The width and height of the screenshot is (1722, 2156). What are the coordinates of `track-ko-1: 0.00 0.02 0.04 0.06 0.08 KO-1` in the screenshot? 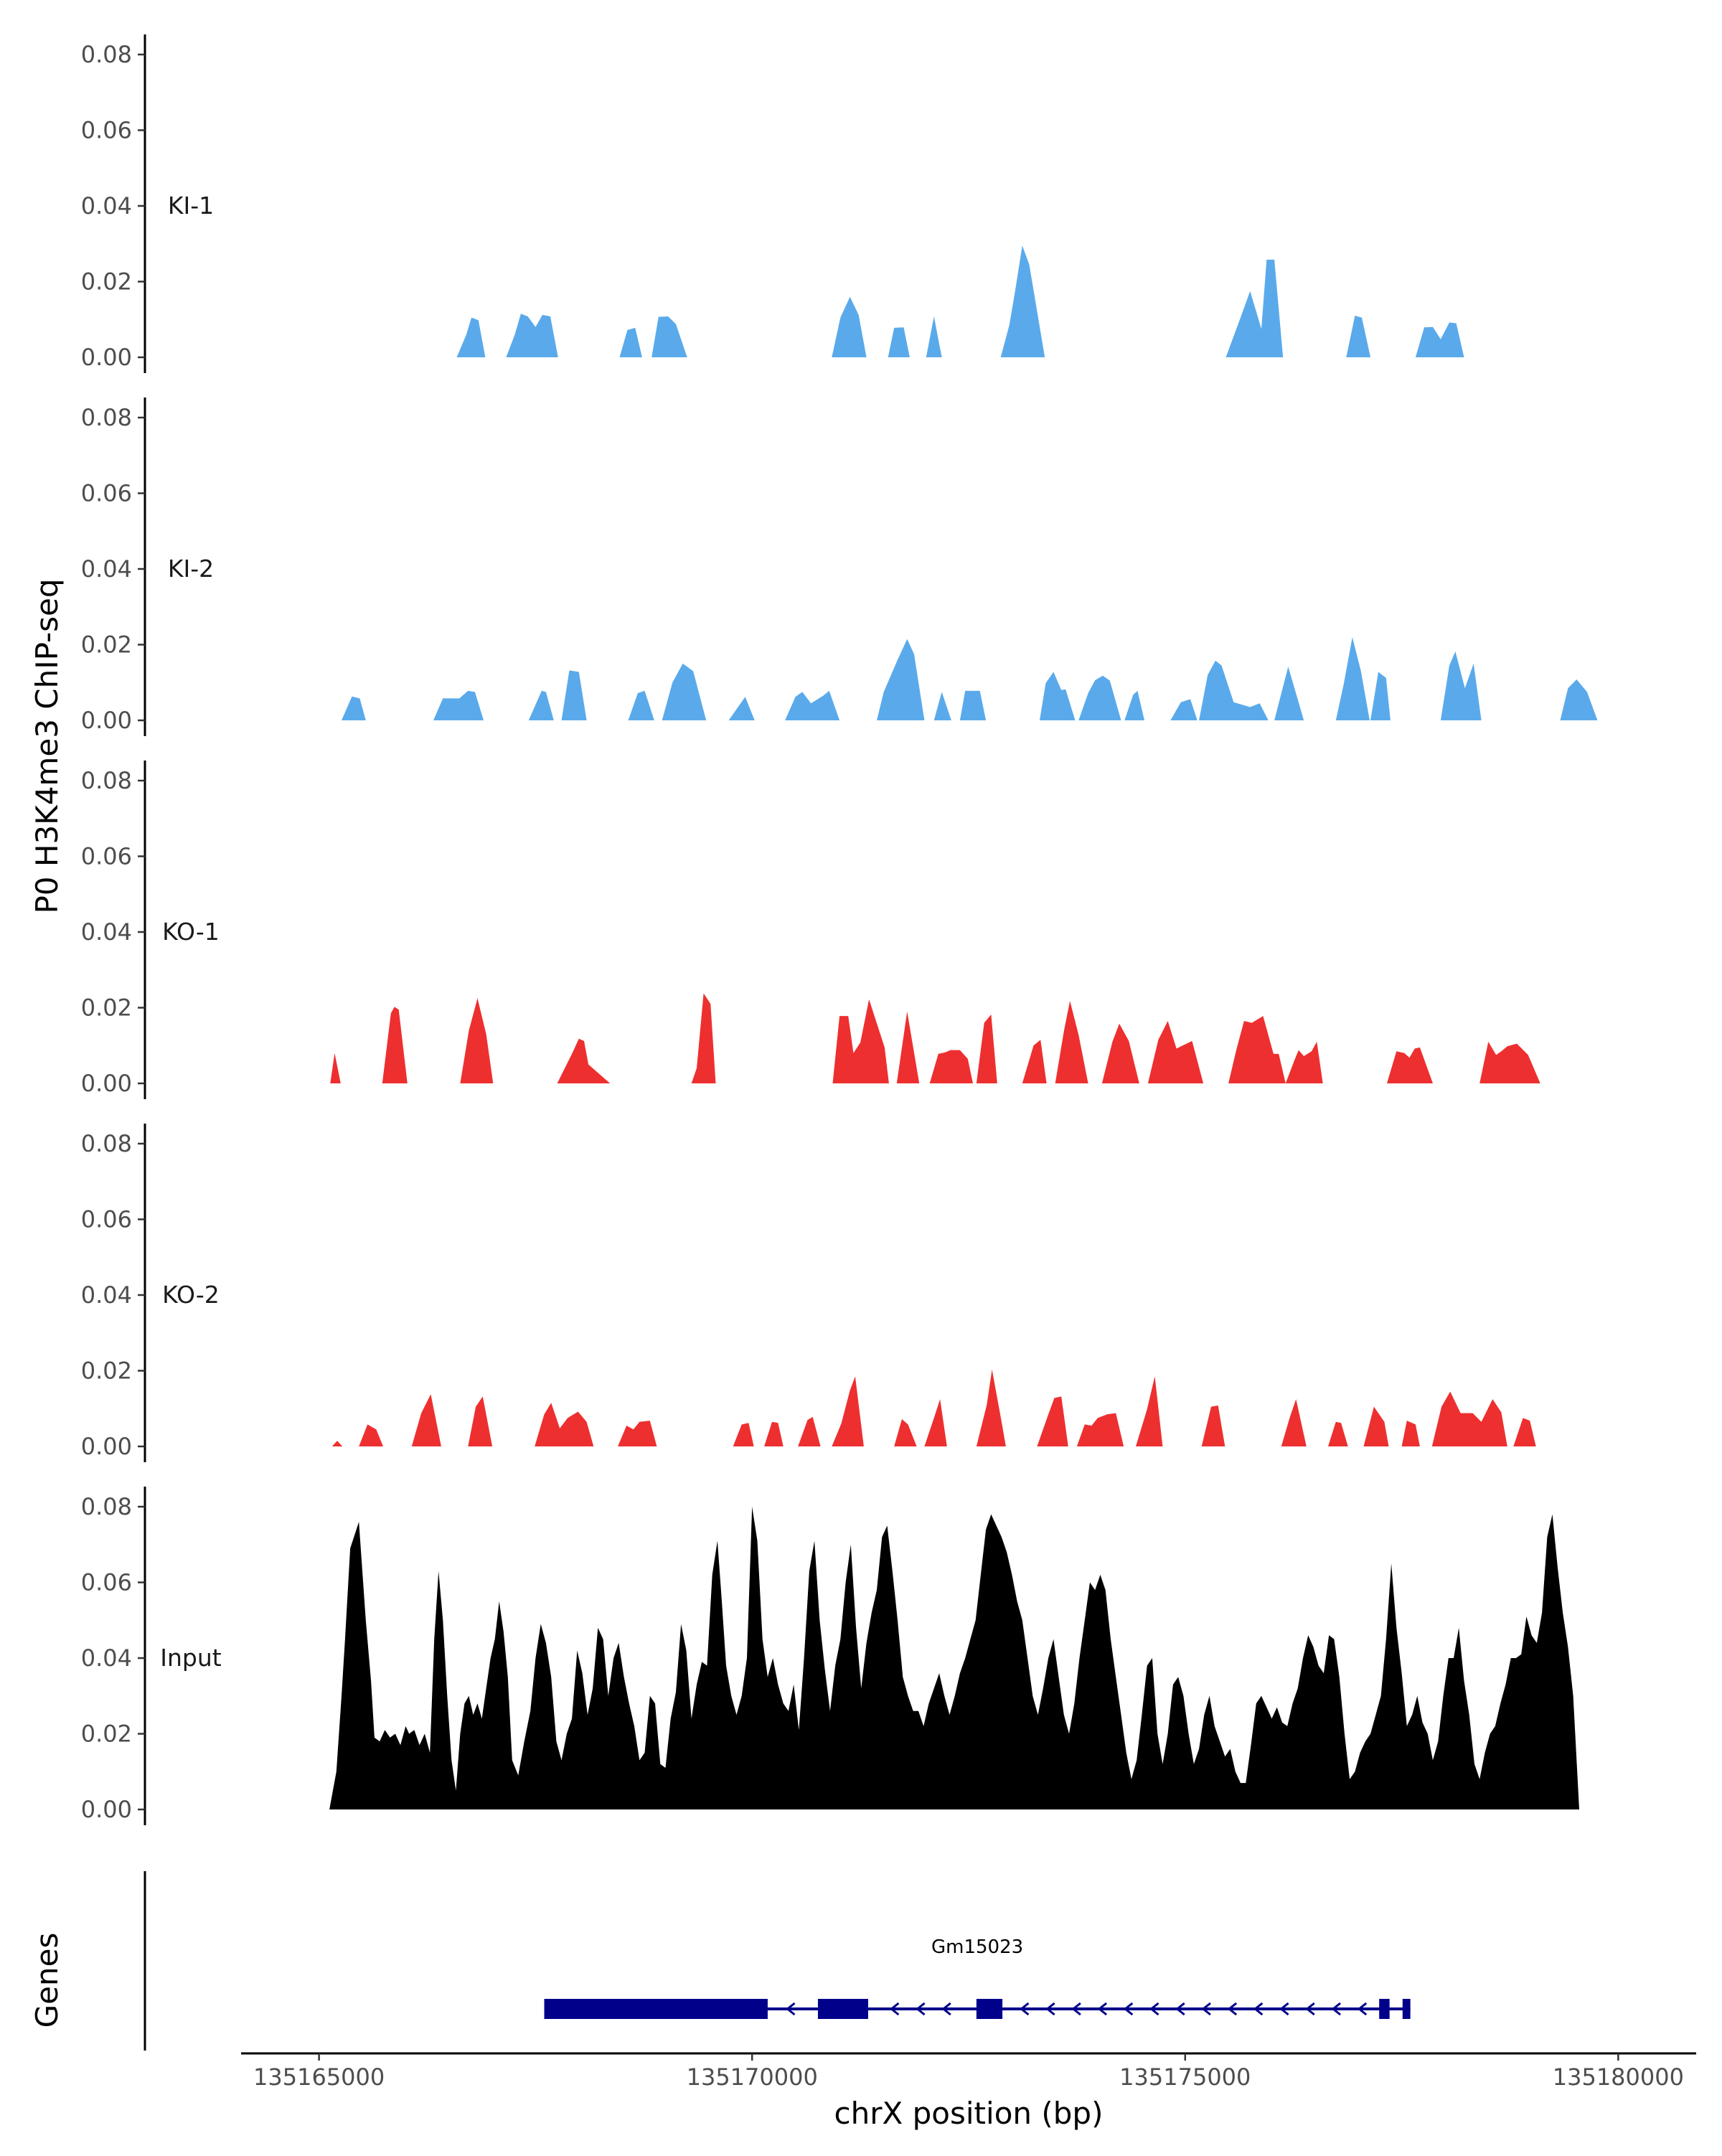 It's located at (811, 930).